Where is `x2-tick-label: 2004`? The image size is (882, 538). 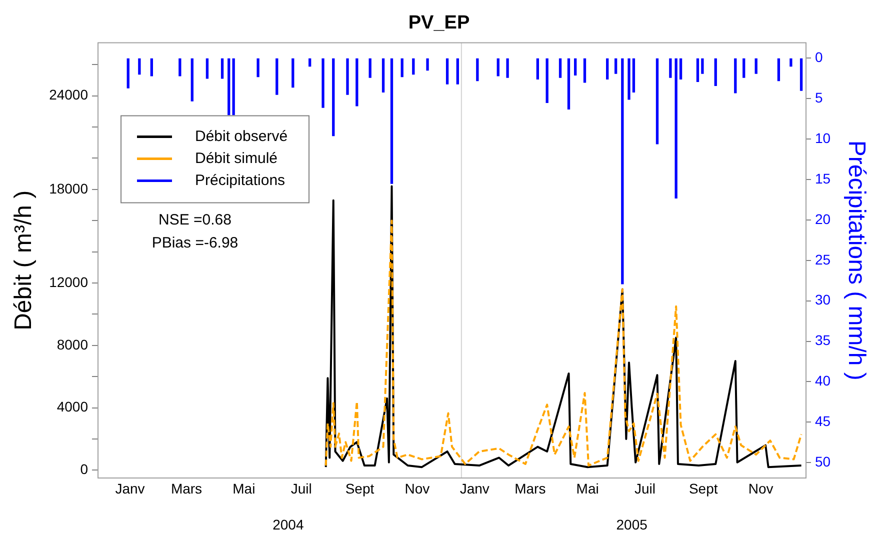 x2-tick-label: 2004 is located at coordinates (288, 524).